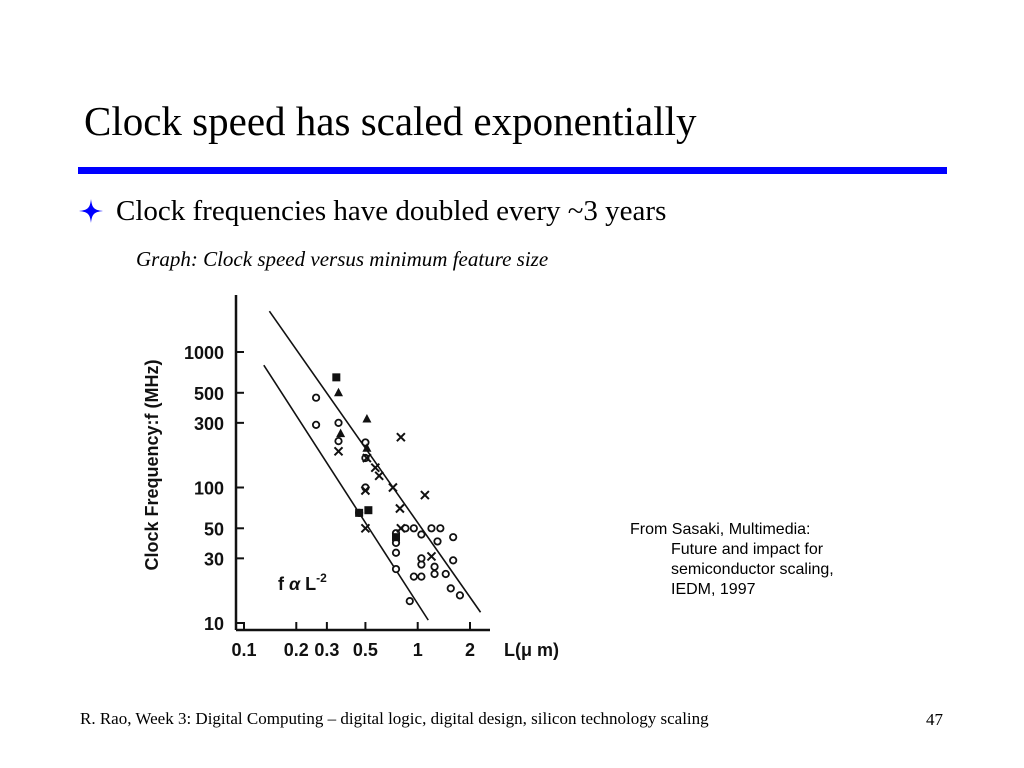 The width and height of the screenshot is (1024, 768). What do you see at coordinates (720, 529) in the screenshot?
I see `citation-line: From Sasaki, Multimedia:` at bounding box center [720, 529].